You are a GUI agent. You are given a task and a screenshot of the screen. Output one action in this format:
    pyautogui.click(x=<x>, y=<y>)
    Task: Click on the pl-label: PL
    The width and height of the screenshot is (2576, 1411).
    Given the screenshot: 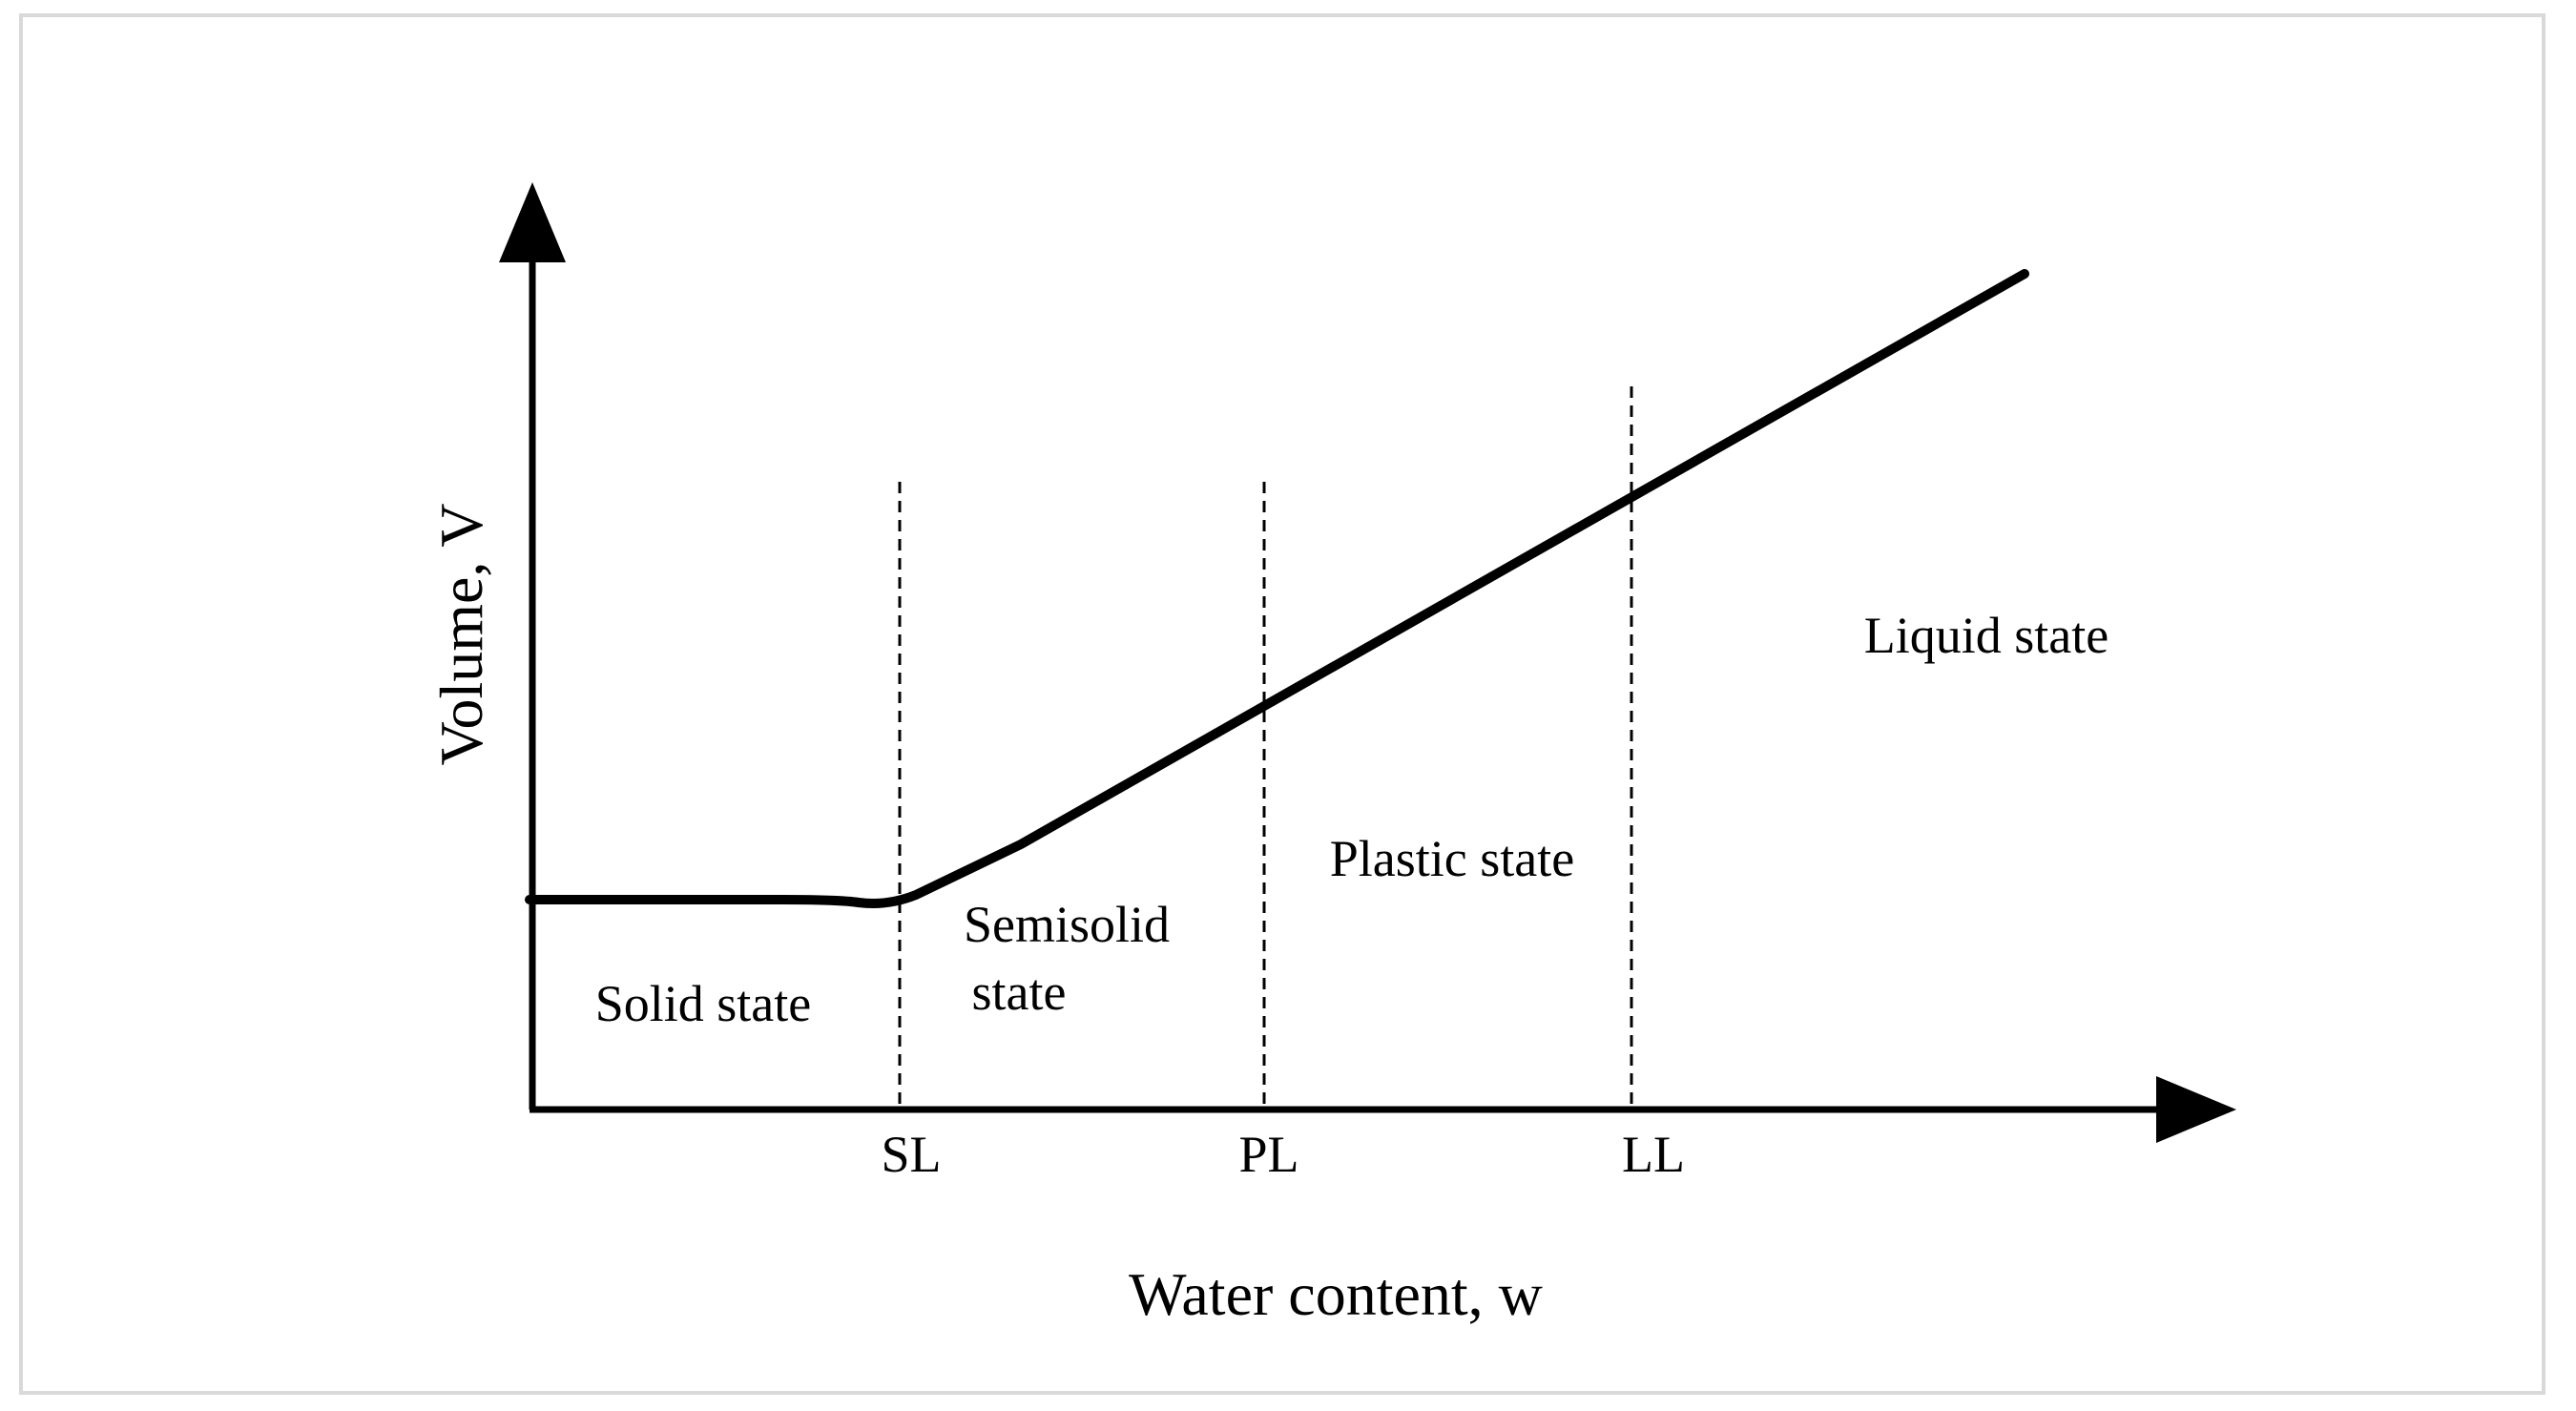 What is the action you would take?
    pyautogui.click(x=1268, y=1154)
    